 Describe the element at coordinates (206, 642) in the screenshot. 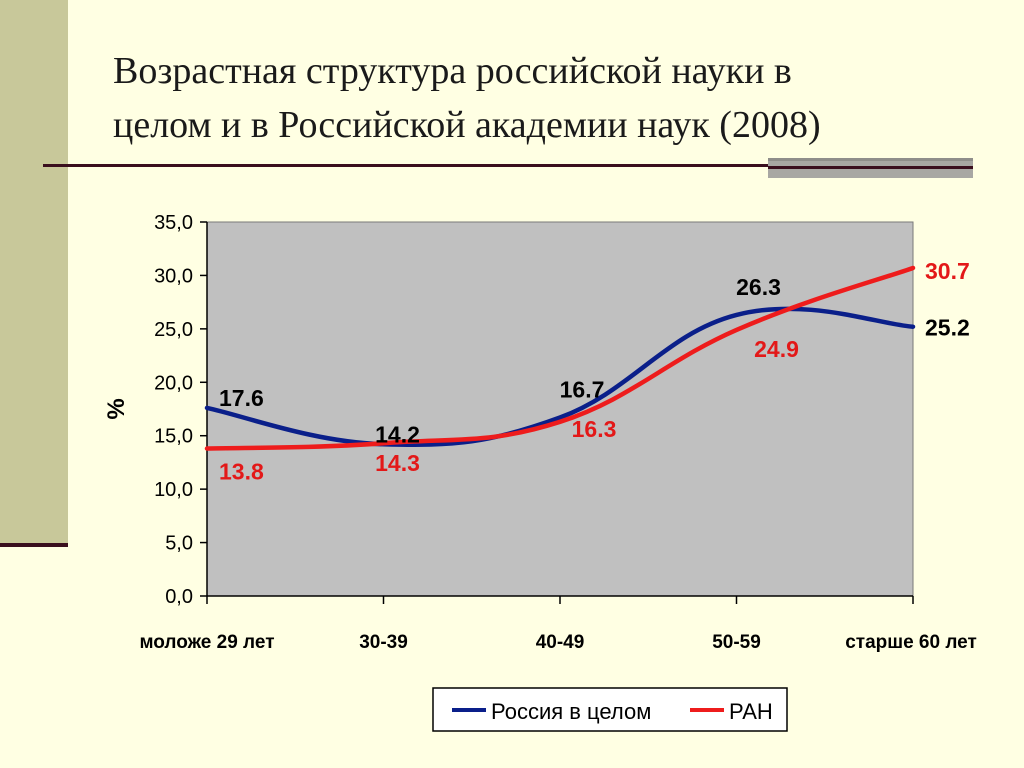

I see `x-tick-label: моложе 29 лет` at that location.